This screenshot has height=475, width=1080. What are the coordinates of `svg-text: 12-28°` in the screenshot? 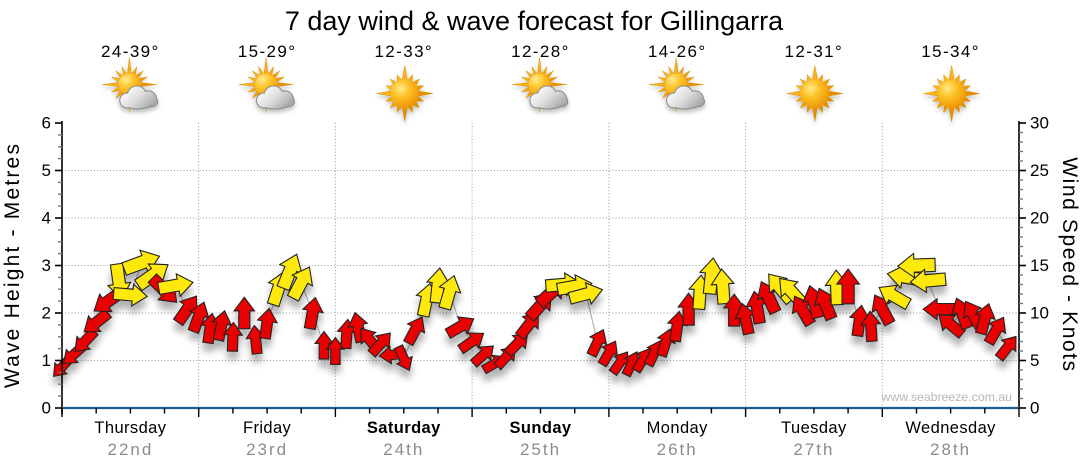 It's located at (540, 51).